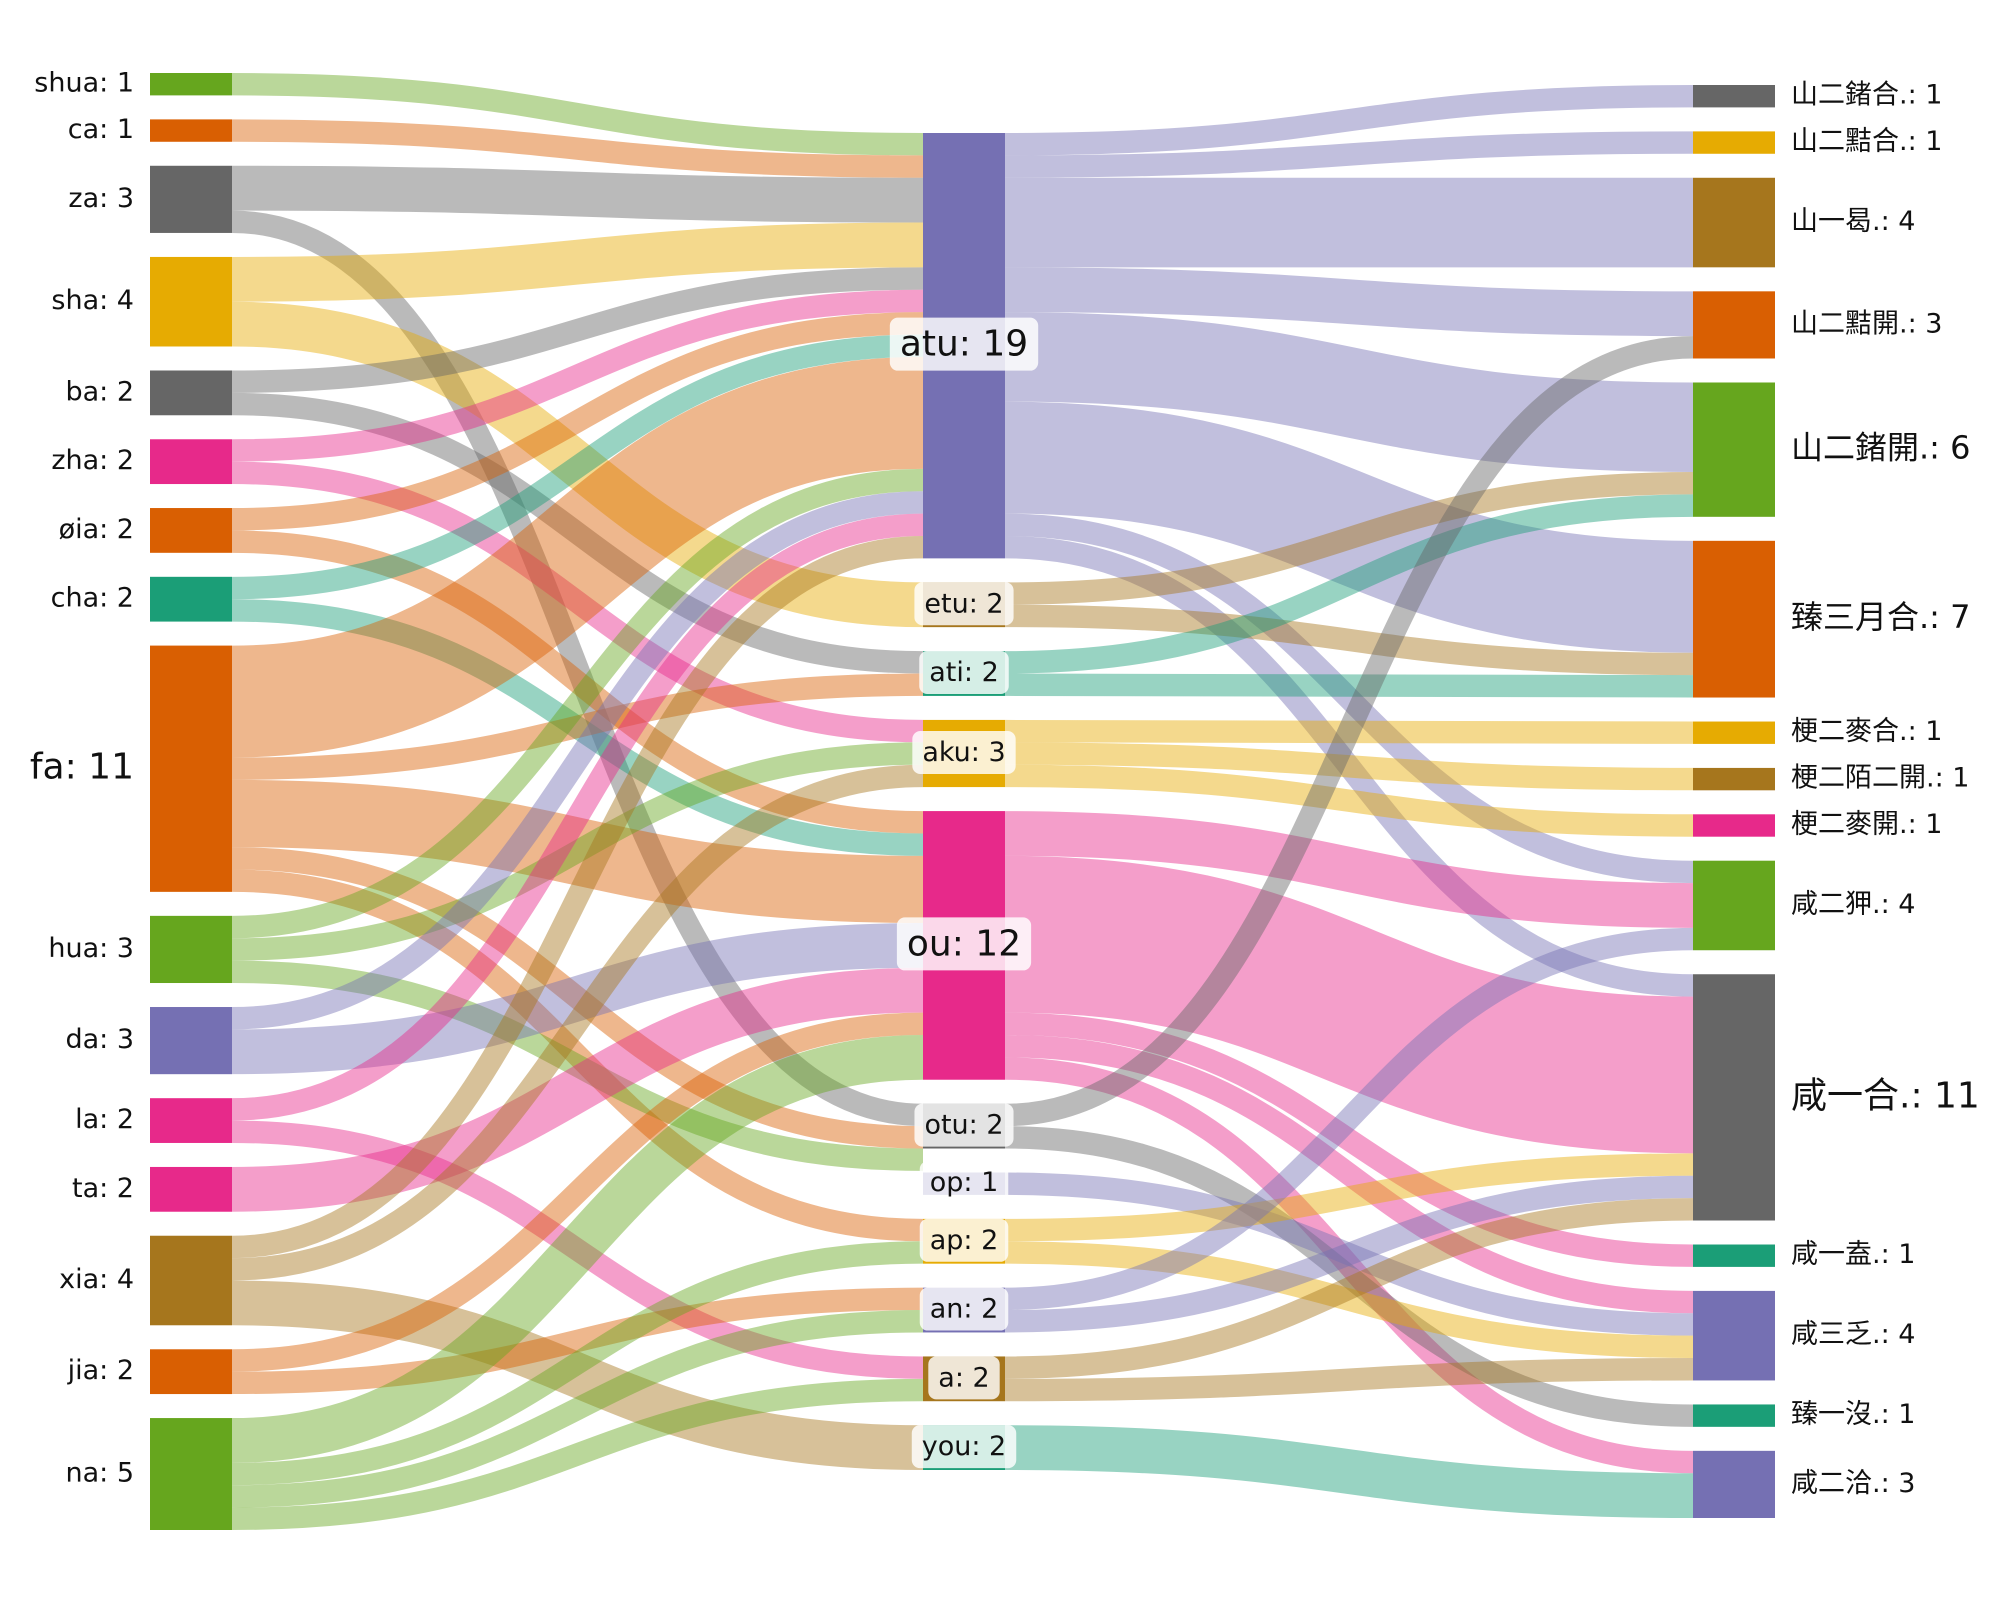  I want to click on label-op: op: 1, so click(964, 1182).